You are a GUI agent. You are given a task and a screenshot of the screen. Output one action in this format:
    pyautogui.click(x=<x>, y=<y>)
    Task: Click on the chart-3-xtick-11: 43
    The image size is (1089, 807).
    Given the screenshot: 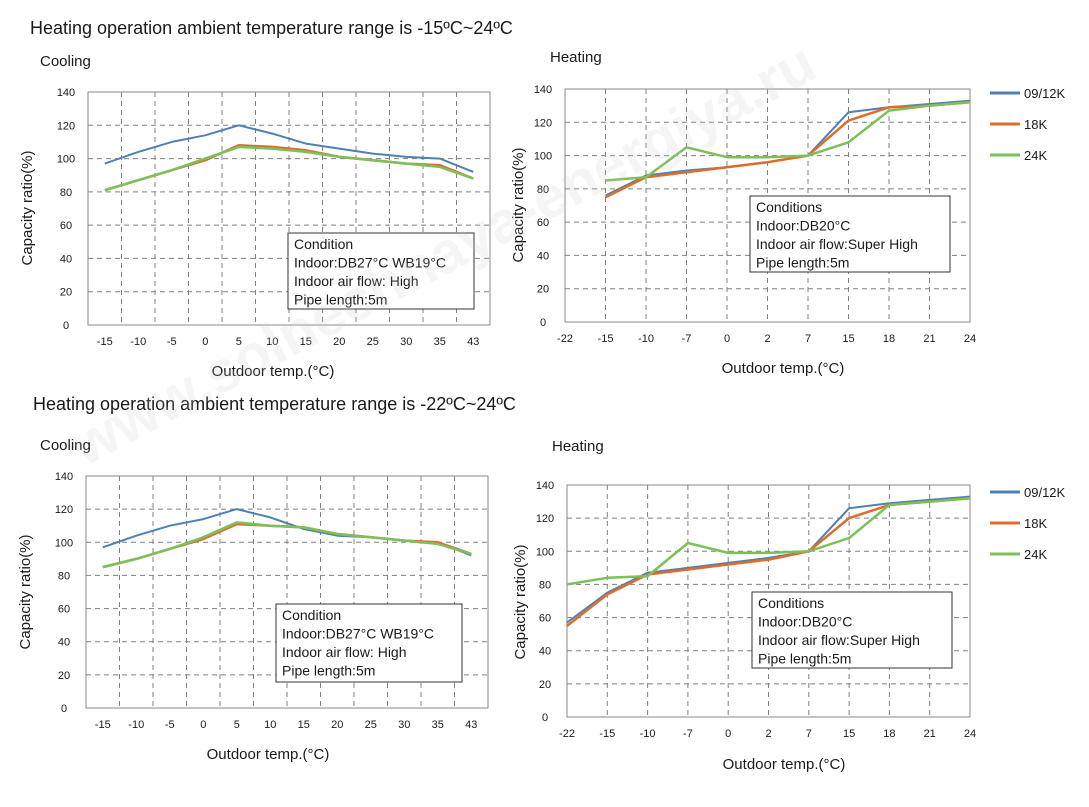 What is the action you would take?
    pyautogui.click(x=471, y=725)
    